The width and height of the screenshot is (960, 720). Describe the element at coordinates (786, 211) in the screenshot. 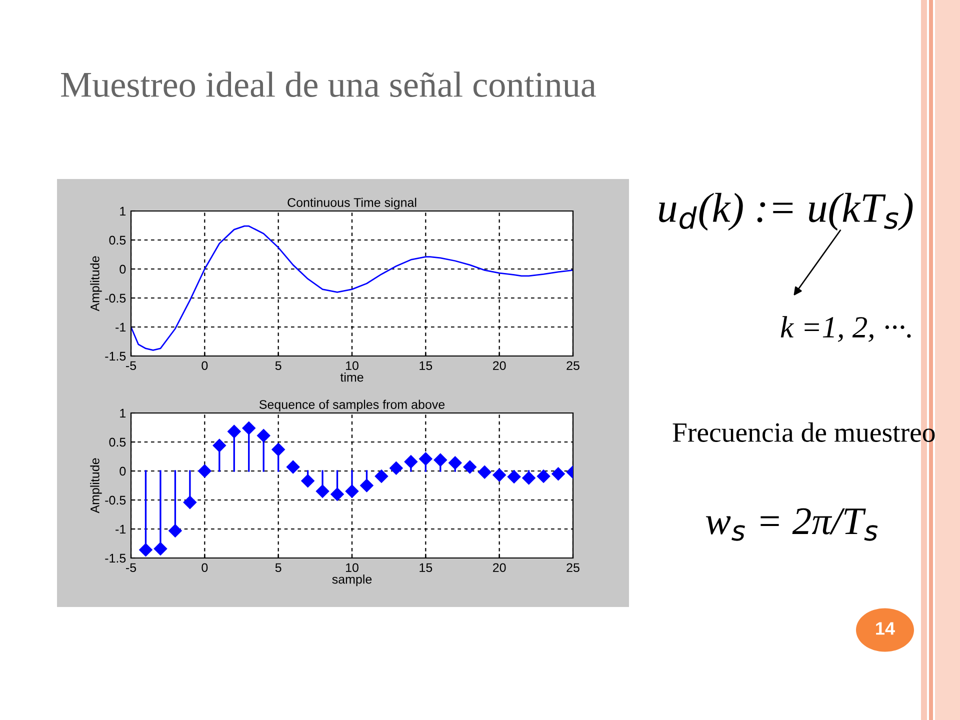

I see `text: u$_{d}$(k) := u(kT$_{s}$)` at that location.